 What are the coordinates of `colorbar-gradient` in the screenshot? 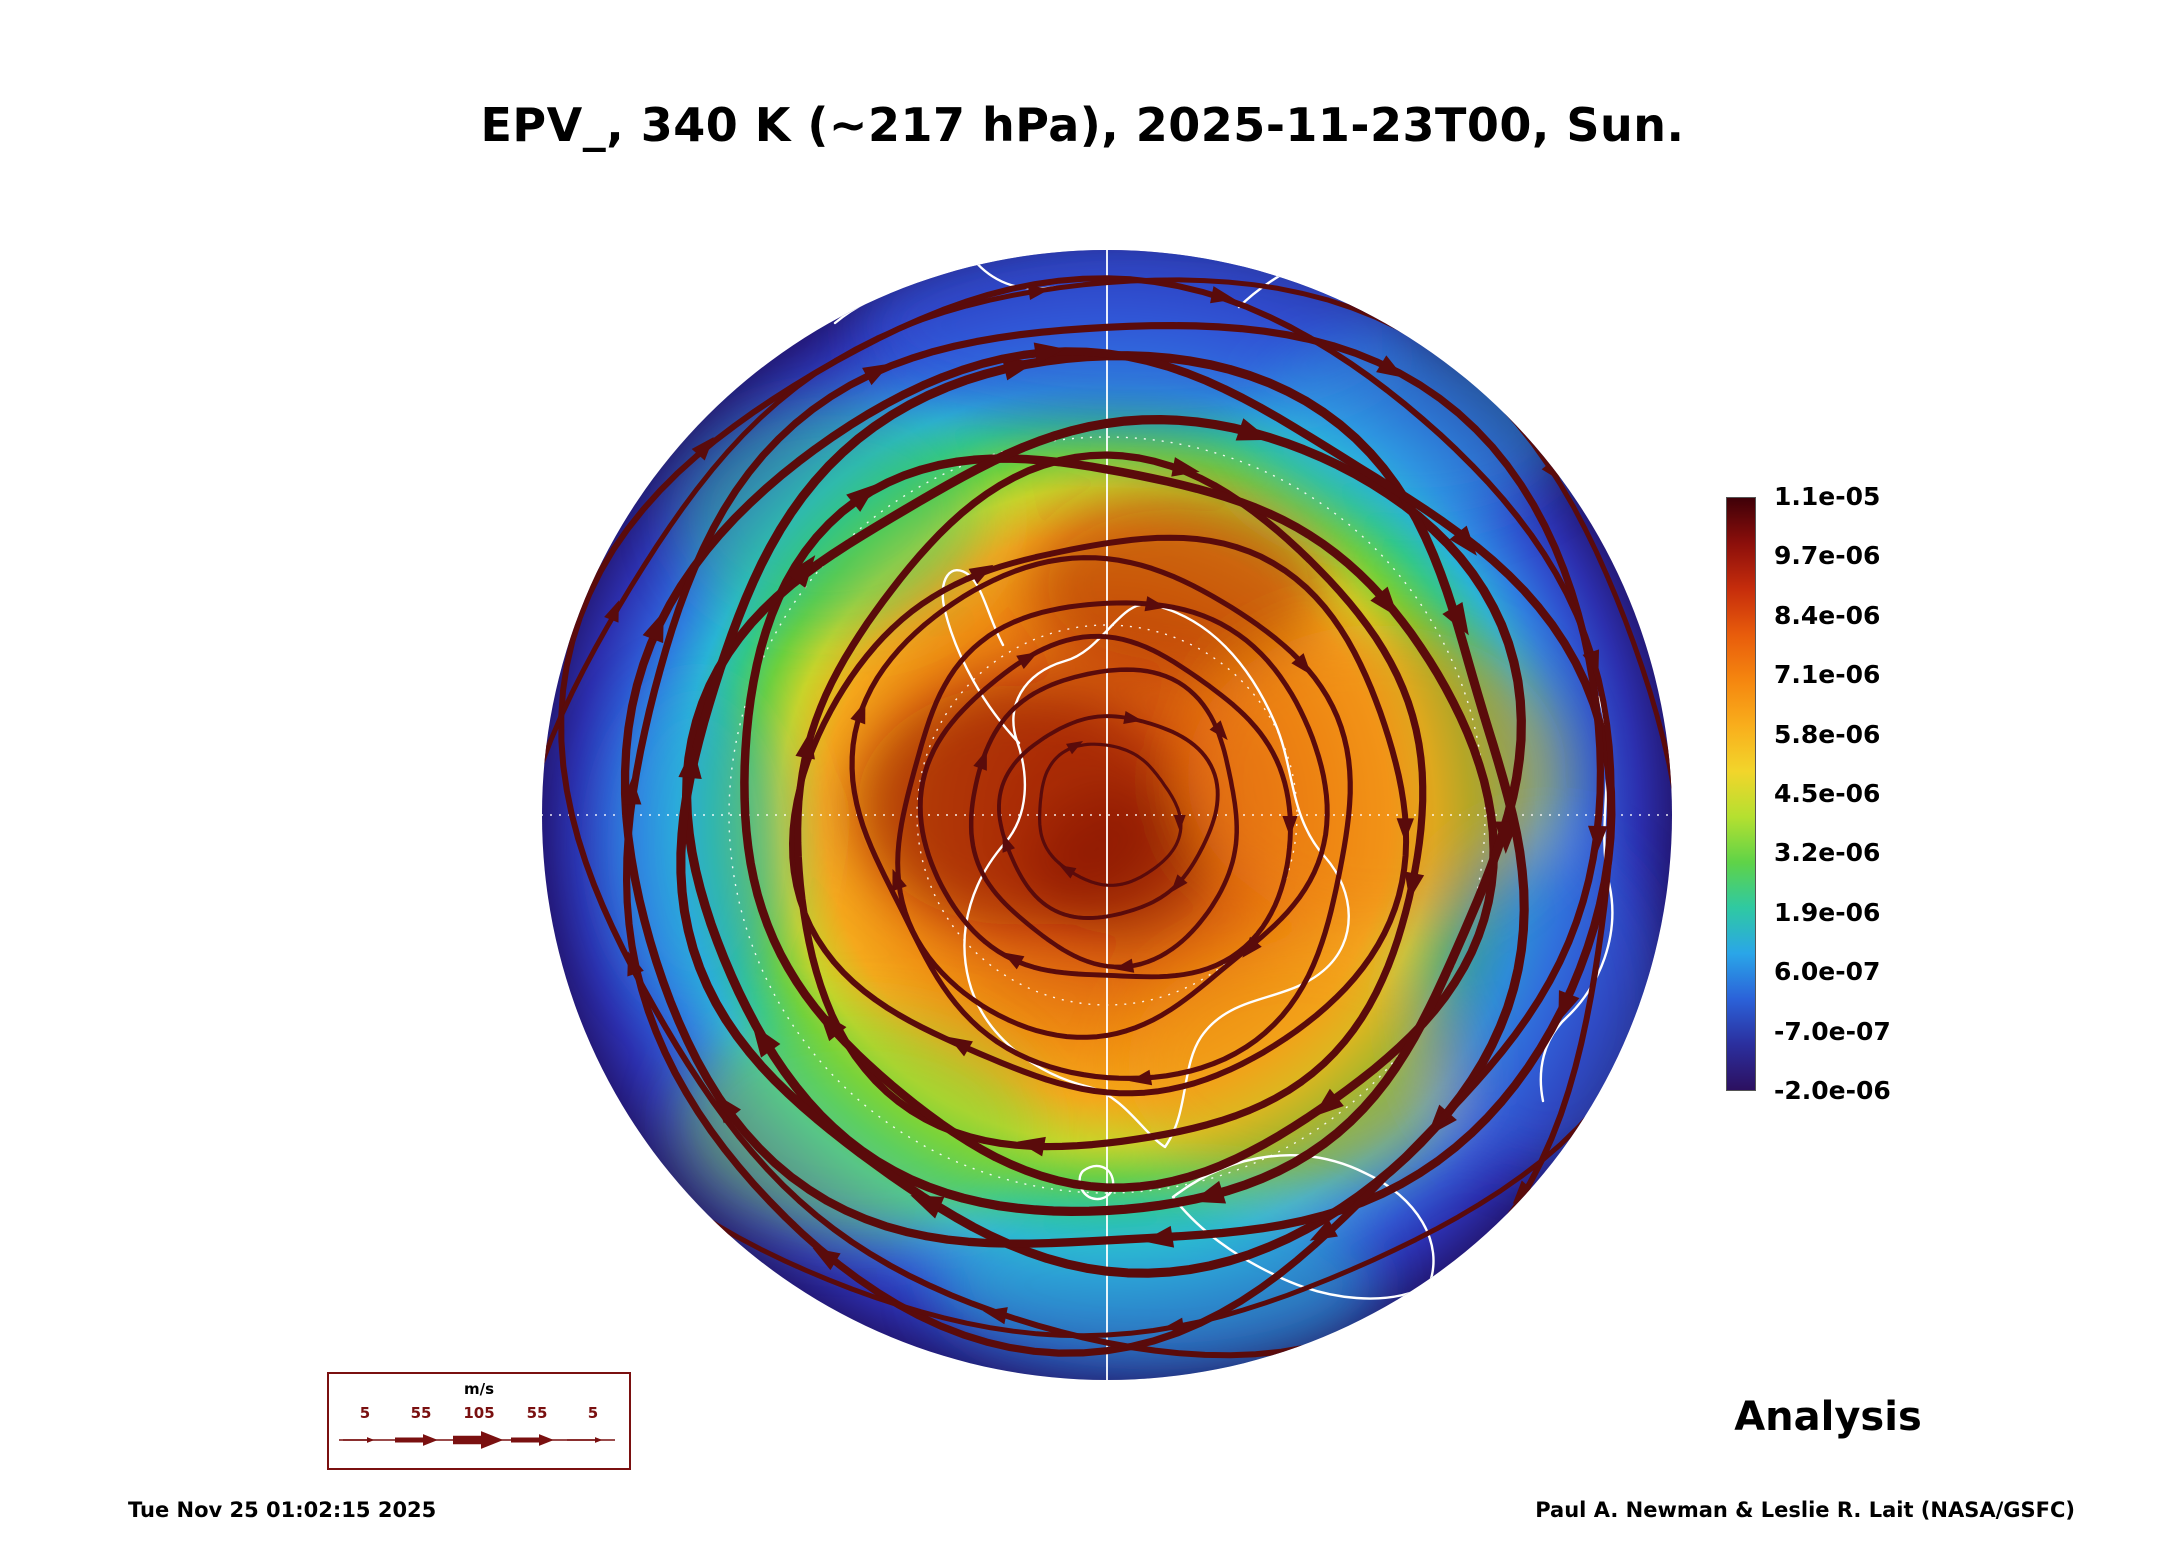 It's located at (1741, 794).